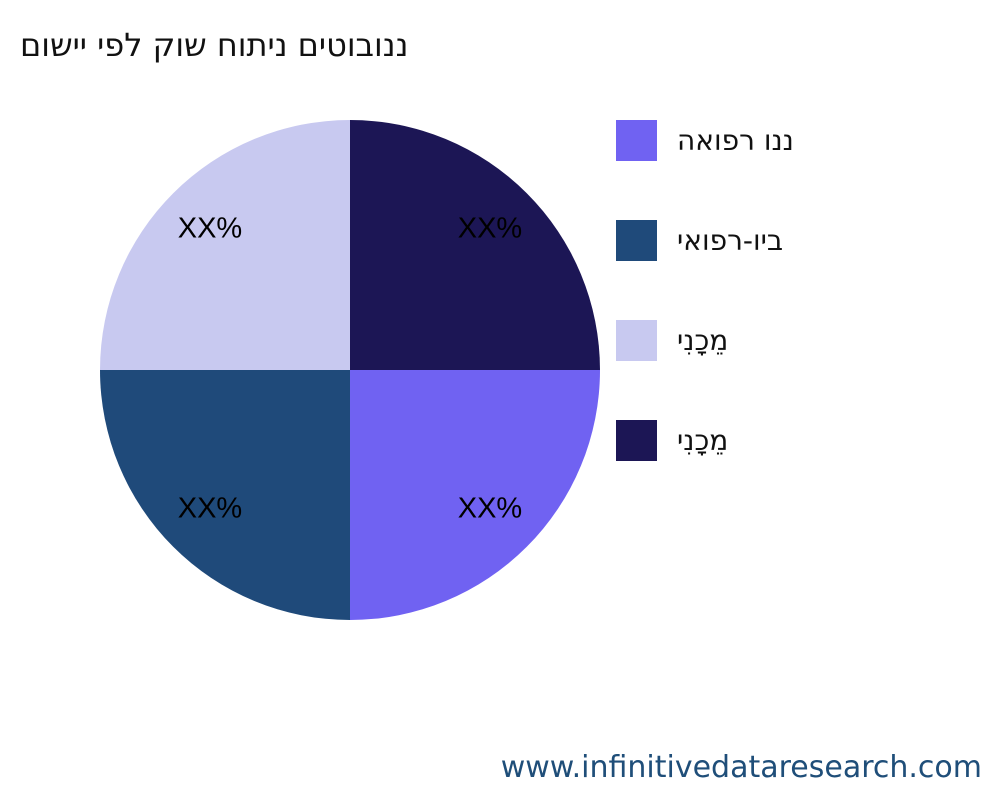 Image resolution: width=1000 pixels, height=800 pixels. I want to click on website-watermark: www.infinitivedataresearch.com, so click(741, 767).